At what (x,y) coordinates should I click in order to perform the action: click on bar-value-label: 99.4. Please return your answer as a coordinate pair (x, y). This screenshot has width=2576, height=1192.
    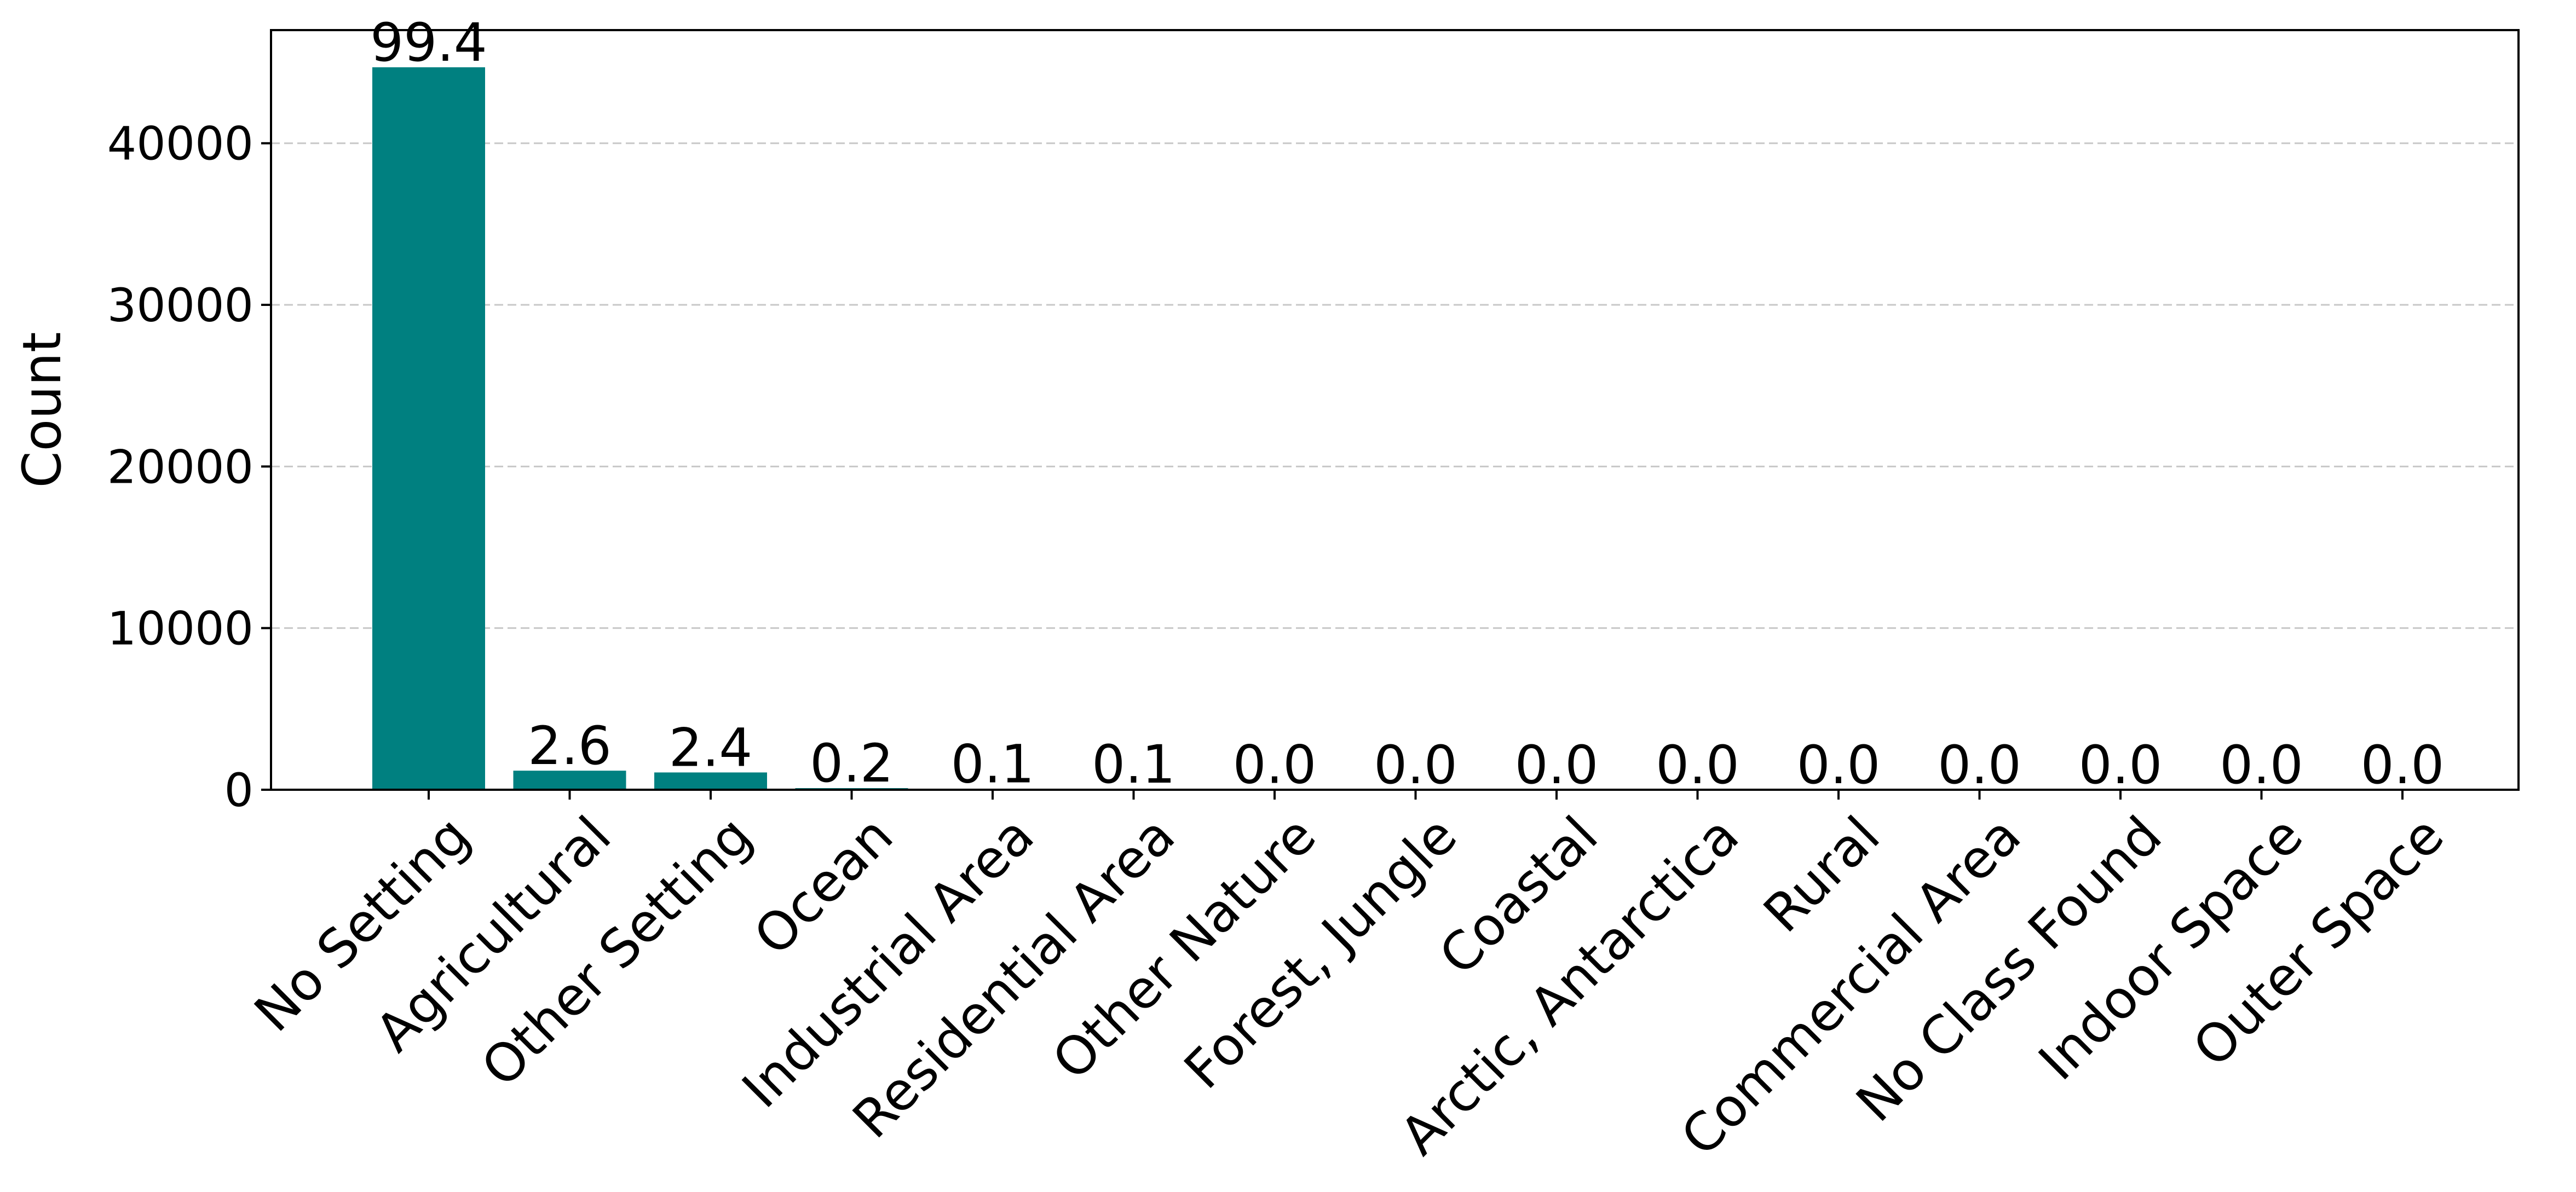
    Looking at the image, I should click on (428, 43).